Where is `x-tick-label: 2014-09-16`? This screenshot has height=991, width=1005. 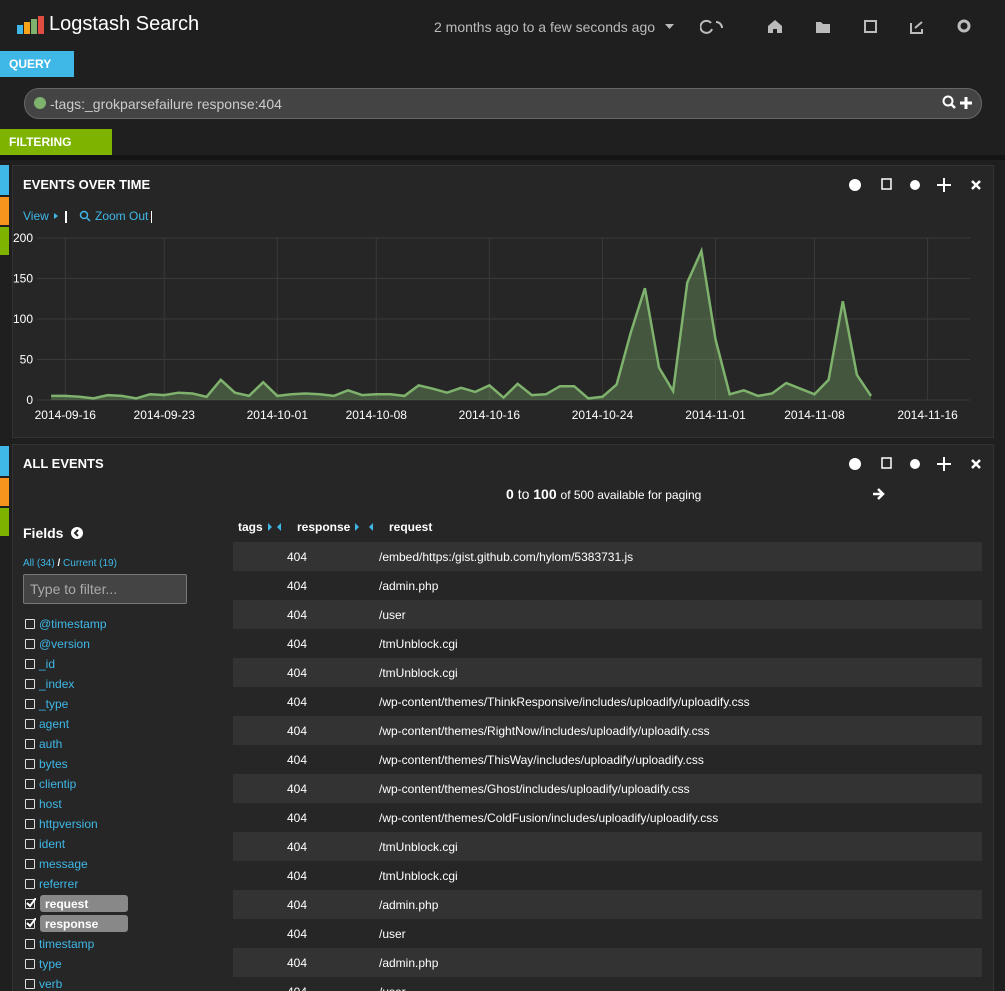
x-tick-label: 2014-09-16 is located at coordinates (66, 415).